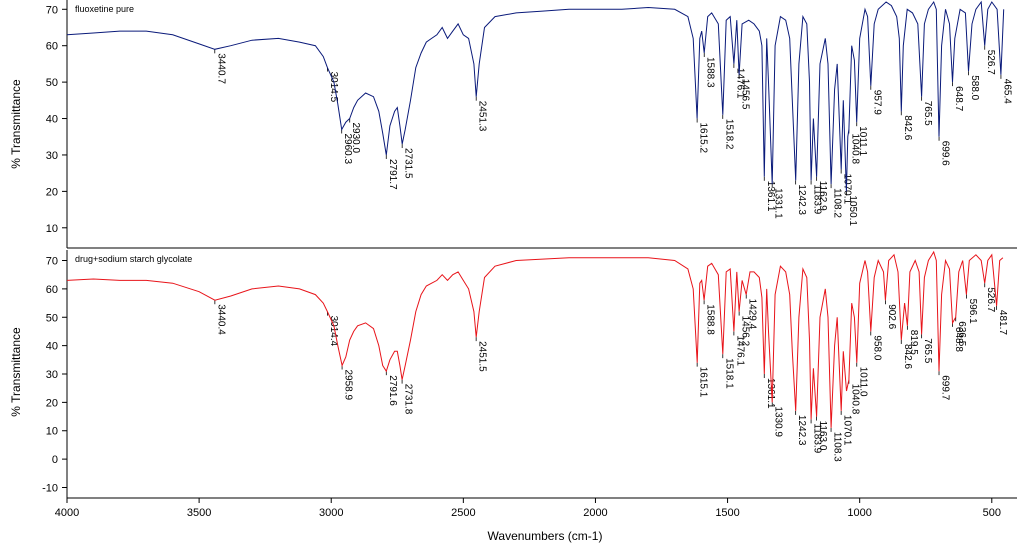 Image resolution: width=1017 pixels, height=554 pixels. Describe the element at coordinates (710, 319) in the screenshot. I see `peak-label: 1588.8` at that location.